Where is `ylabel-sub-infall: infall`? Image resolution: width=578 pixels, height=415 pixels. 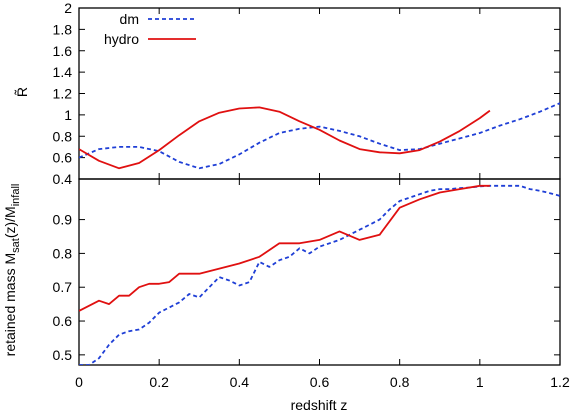
ylabel-sub-infall: infall is located at coordinates (16, 195).